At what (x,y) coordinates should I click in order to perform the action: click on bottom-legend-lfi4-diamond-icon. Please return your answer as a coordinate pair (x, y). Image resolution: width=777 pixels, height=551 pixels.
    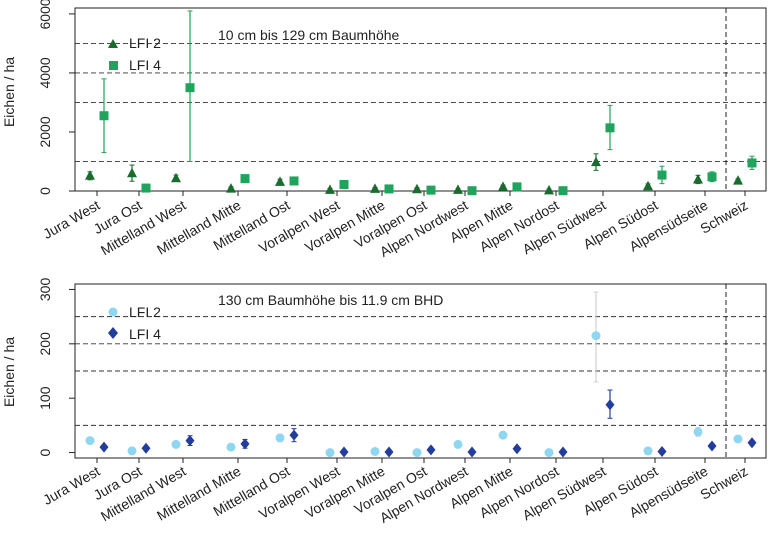
    Looking at the image, I should click on (113, 333).